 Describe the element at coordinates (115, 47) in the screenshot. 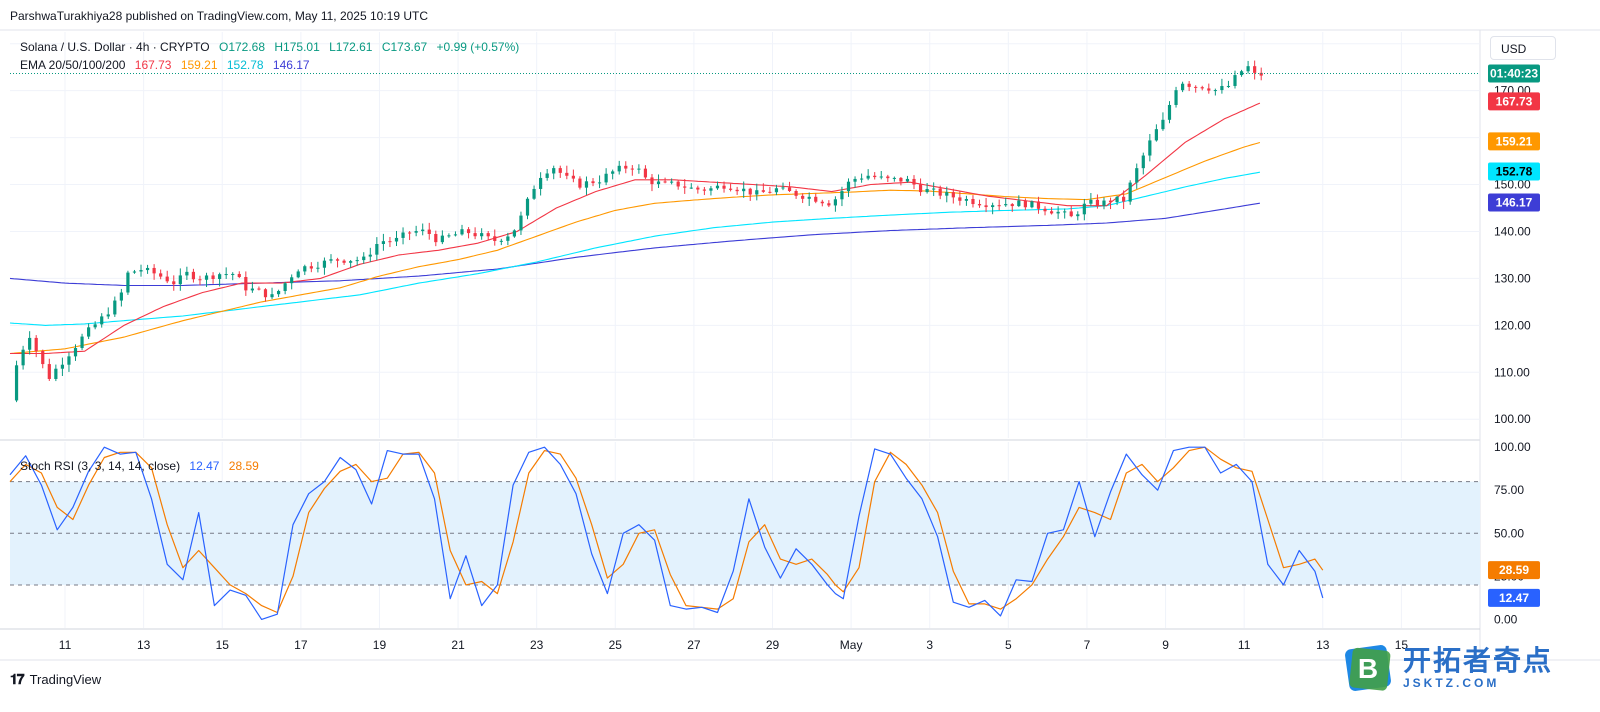

I see `symbol-title: Solana / U.S. Dollar · 4h · CRYPTO` at that location.